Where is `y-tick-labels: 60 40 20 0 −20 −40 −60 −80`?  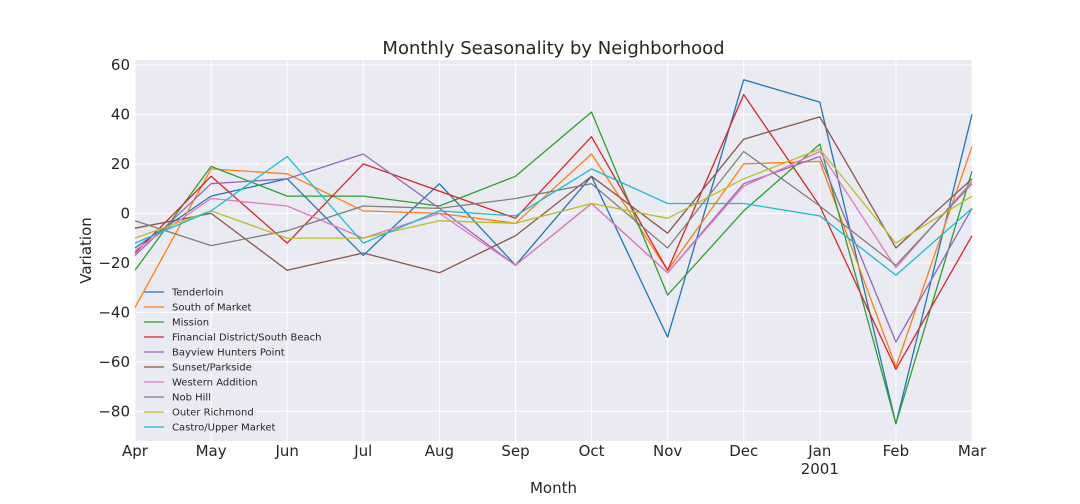
y-tick-labels: 60 40 20 0 −20 −40 −60 −80 is located at coordinates (114, 238).